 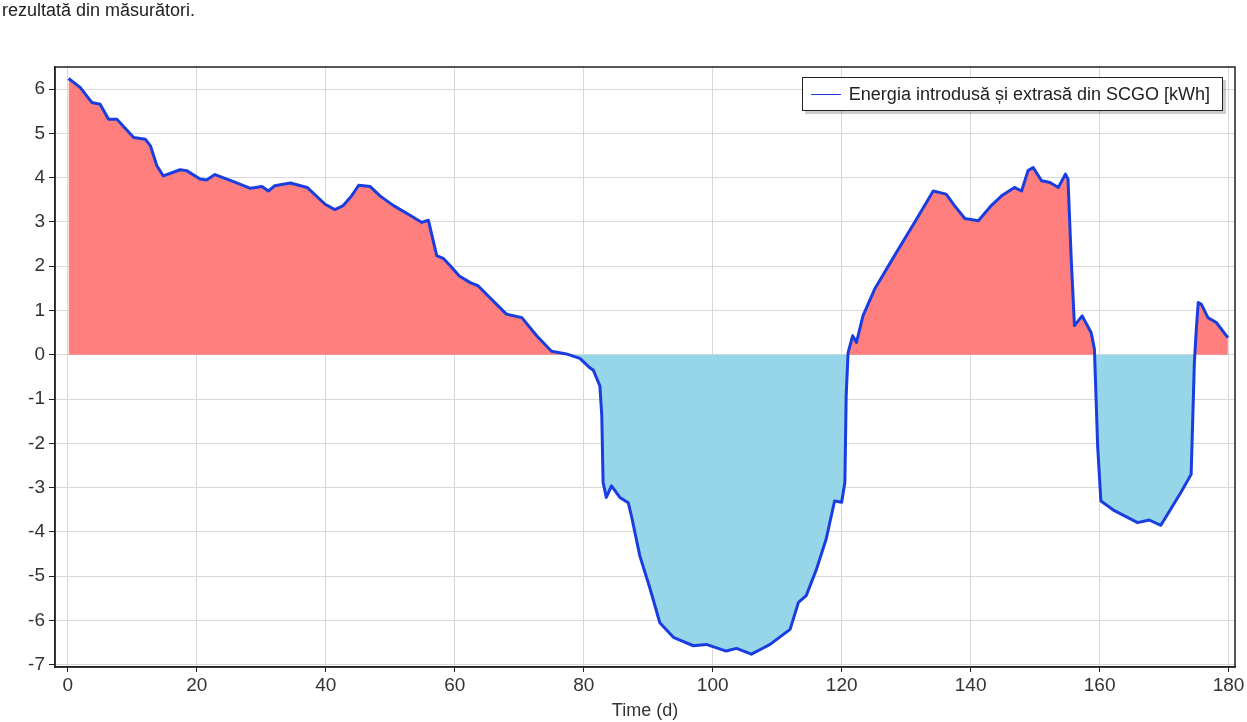 I want to click on y-tick-label: 5, so click(x=39, y=132).